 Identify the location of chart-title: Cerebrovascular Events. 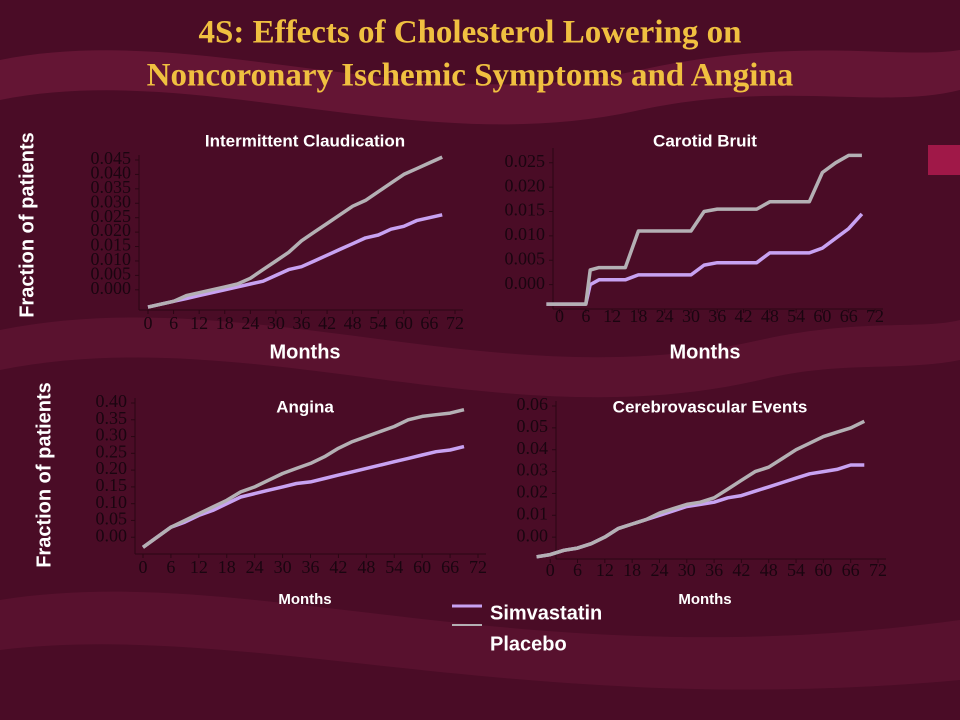
(710, 406).